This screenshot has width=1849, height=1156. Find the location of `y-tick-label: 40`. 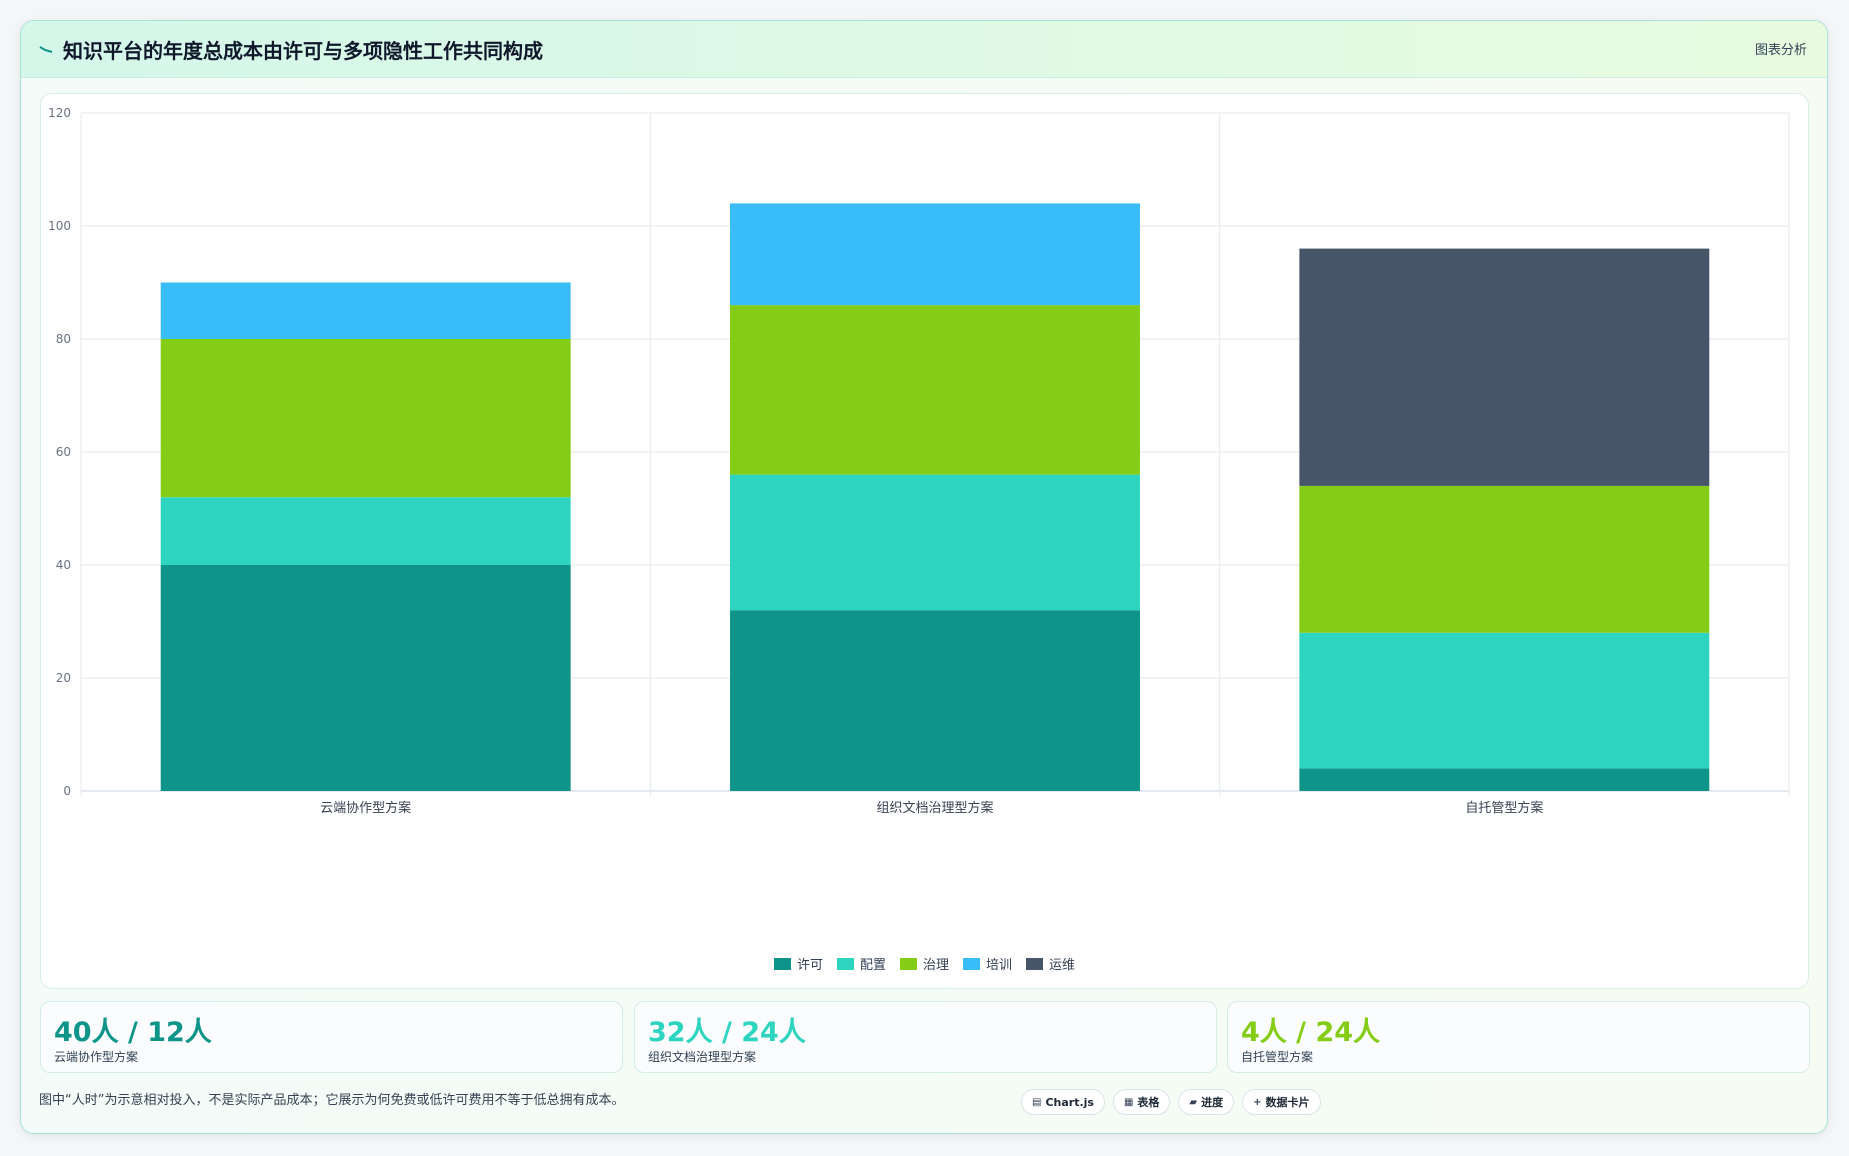

y-tick-label: 40 is located at coordinates (63, 565).